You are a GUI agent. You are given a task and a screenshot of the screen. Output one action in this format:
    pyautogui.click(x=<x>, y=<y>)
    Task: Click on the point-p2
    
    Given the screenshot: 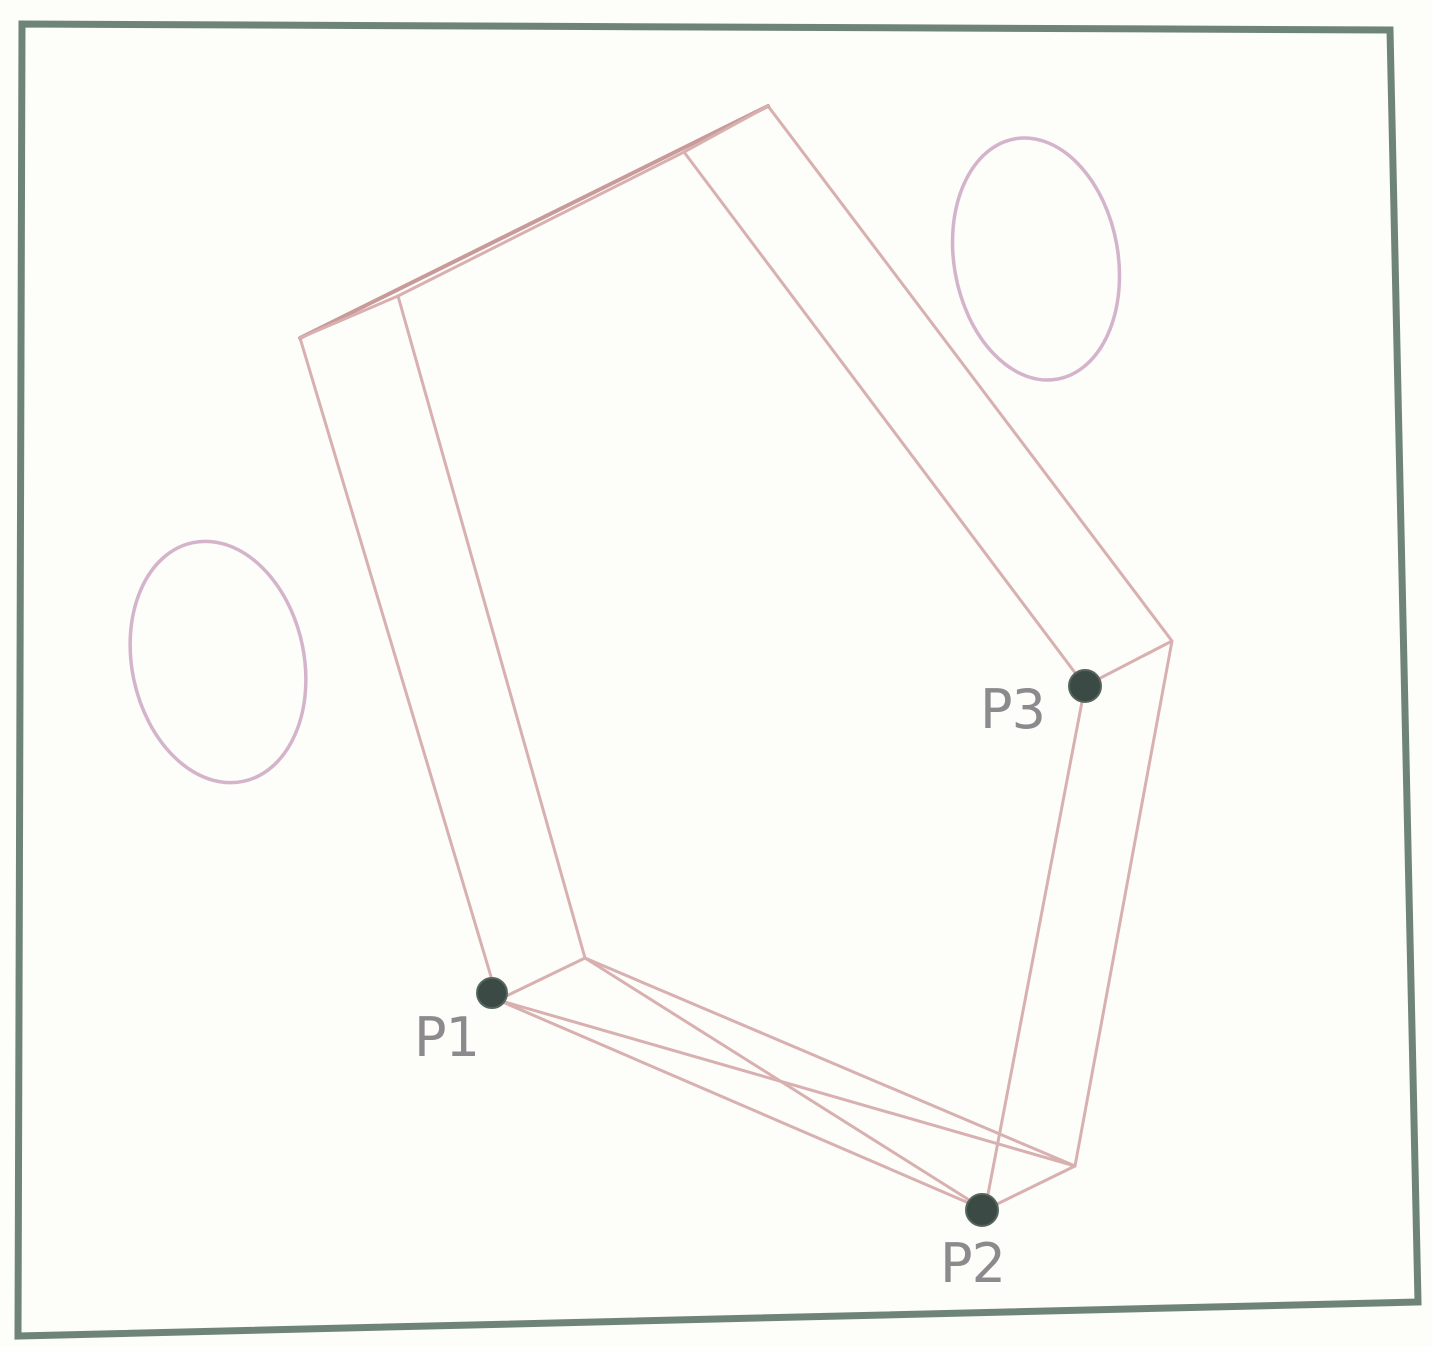 What is the action you would take?
    pyautogui.click(x=982, y=1210)
    